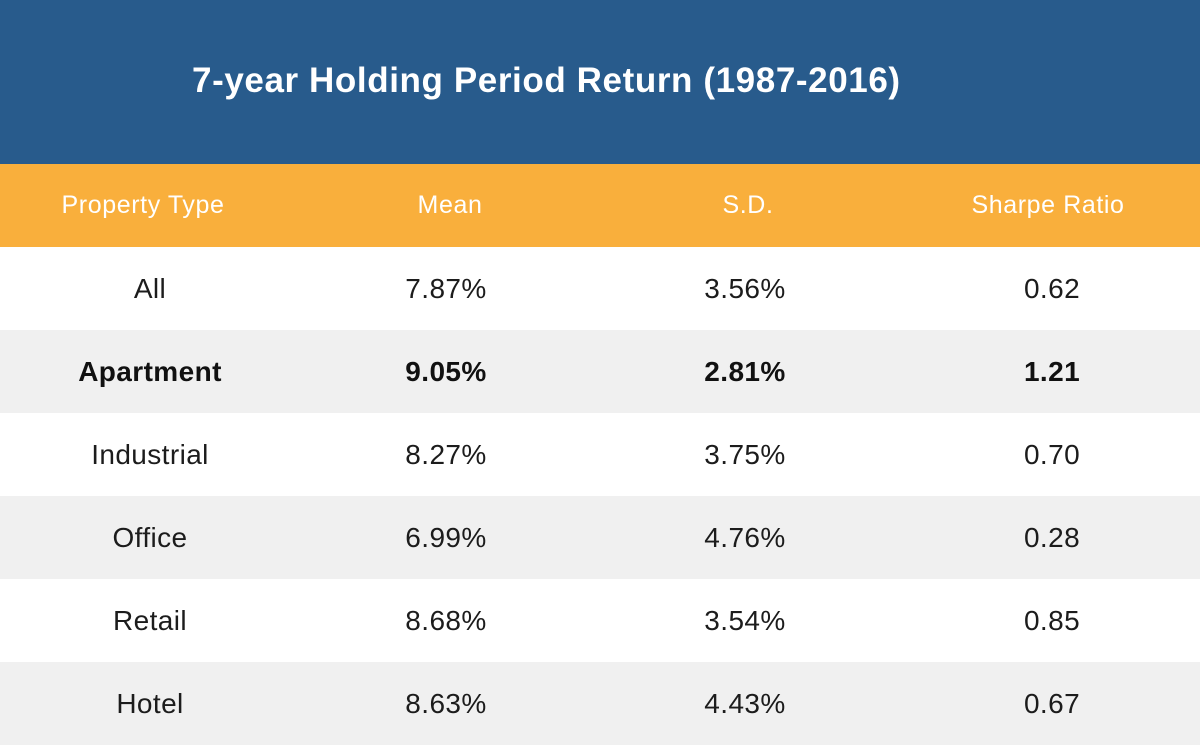  Describe the element at coordinates (546, 80) in the screenshot. I see `table-title: 7-year Holding Period Return (1987-2016)` at that location.